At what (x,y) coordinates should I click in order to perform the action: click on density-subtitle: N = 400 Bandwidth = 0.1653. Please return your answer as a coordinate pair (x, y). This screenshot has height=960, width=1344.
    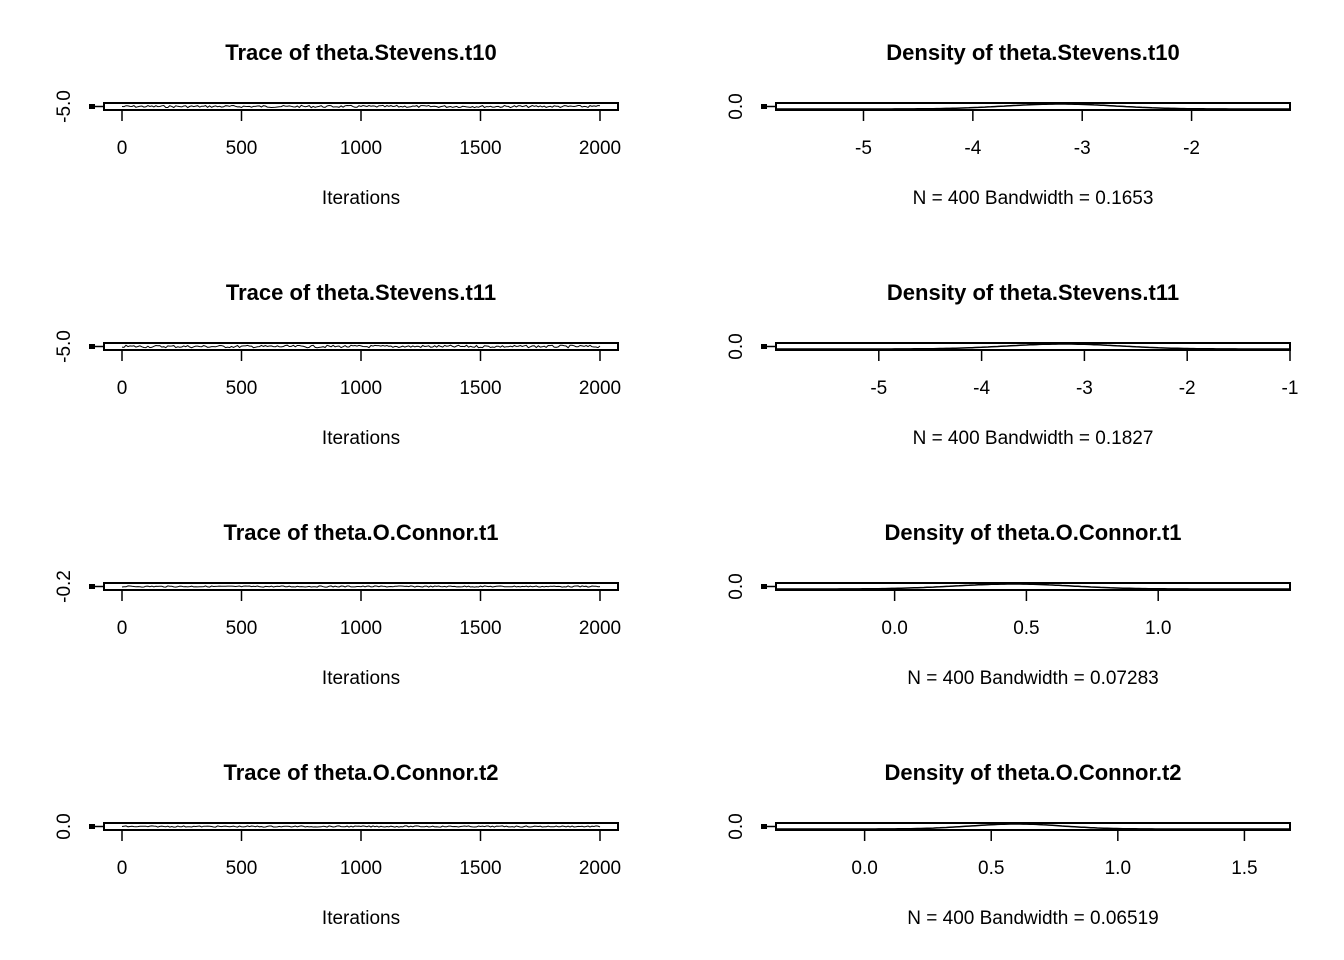
    Looking at the image, I should click on (1033, 198).